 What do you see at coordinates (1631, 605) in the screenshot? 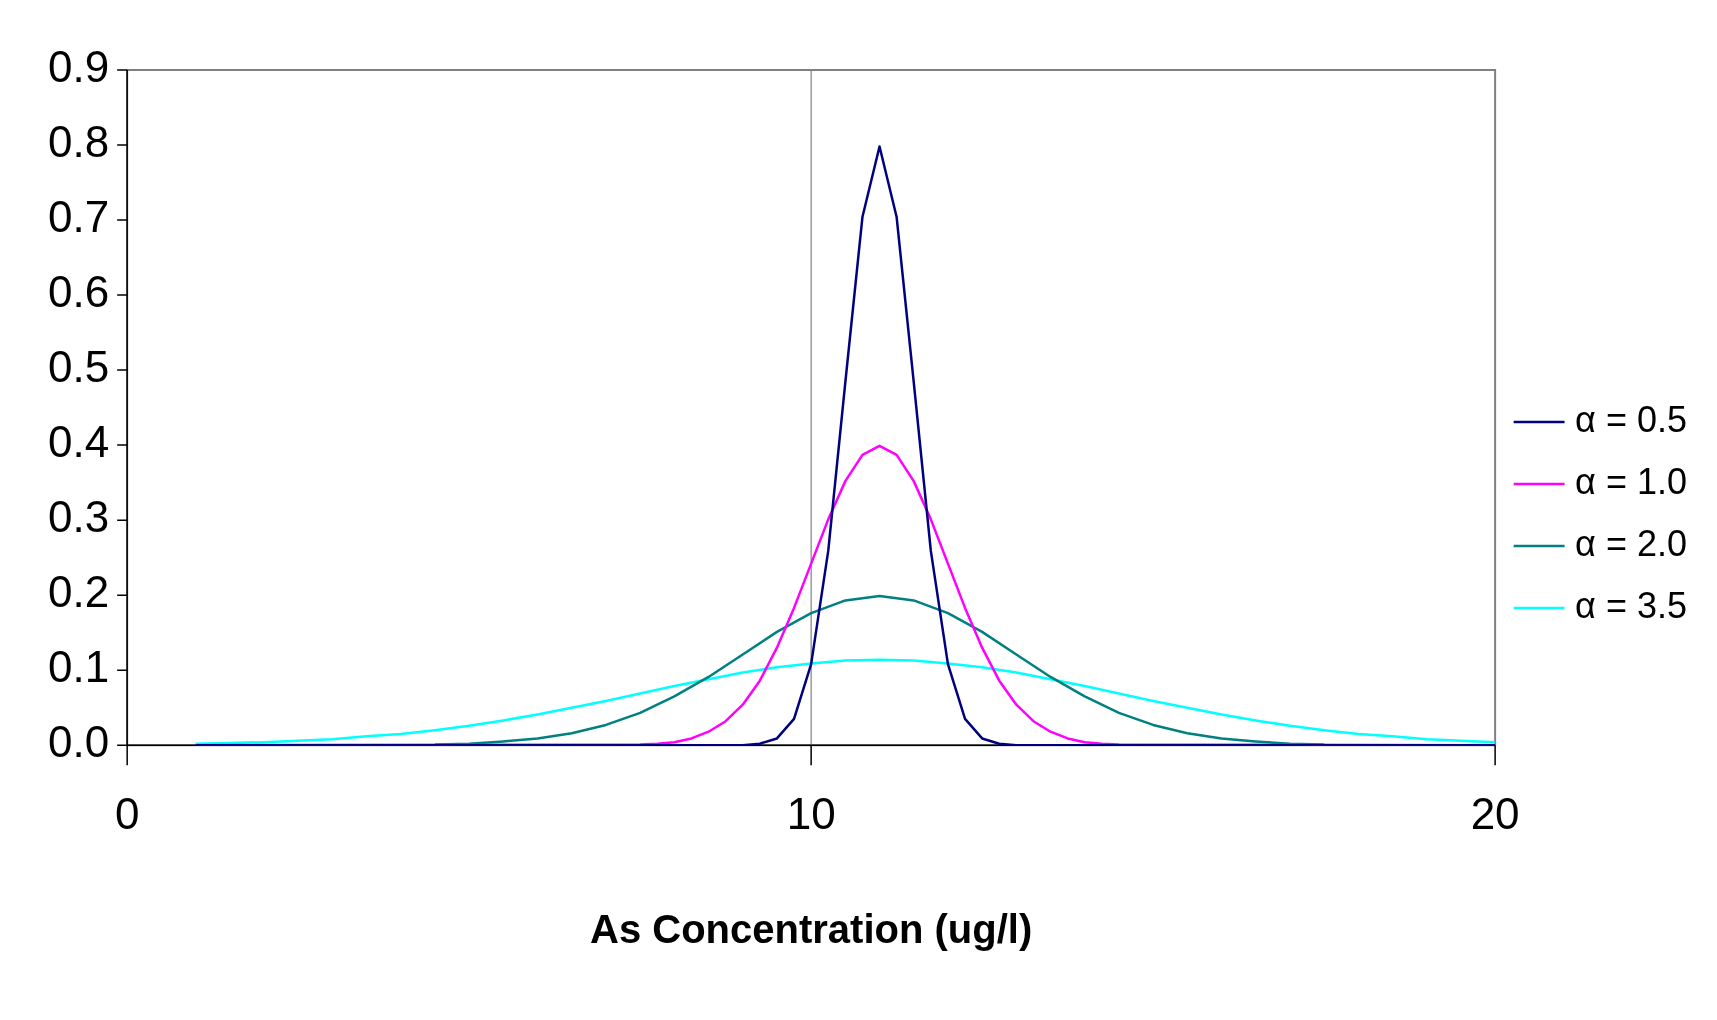
I see `legend-label: α = 3.5` at bounding box center [1631, 605].